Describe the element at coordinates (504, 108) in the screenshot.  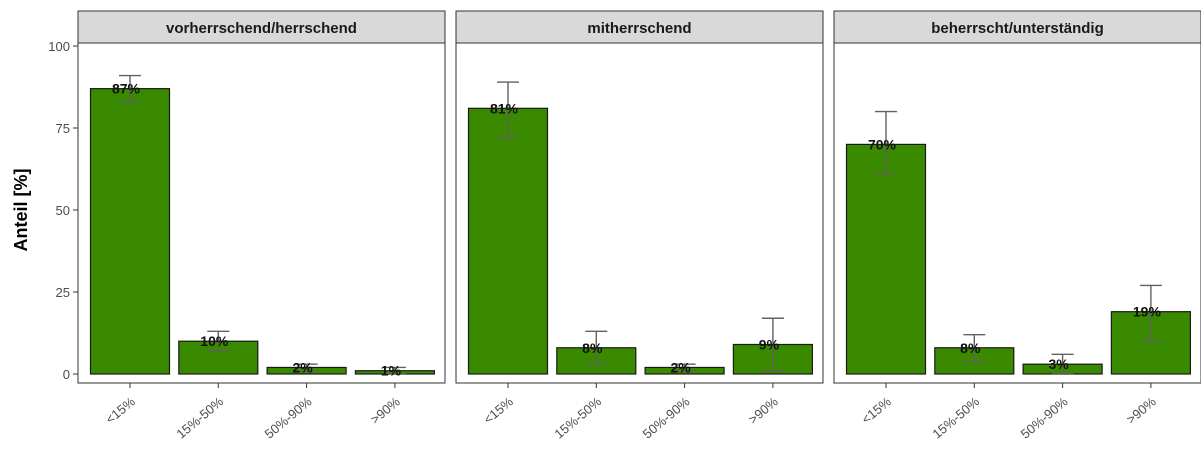
I see `bar-value-label: 81%` at that location.